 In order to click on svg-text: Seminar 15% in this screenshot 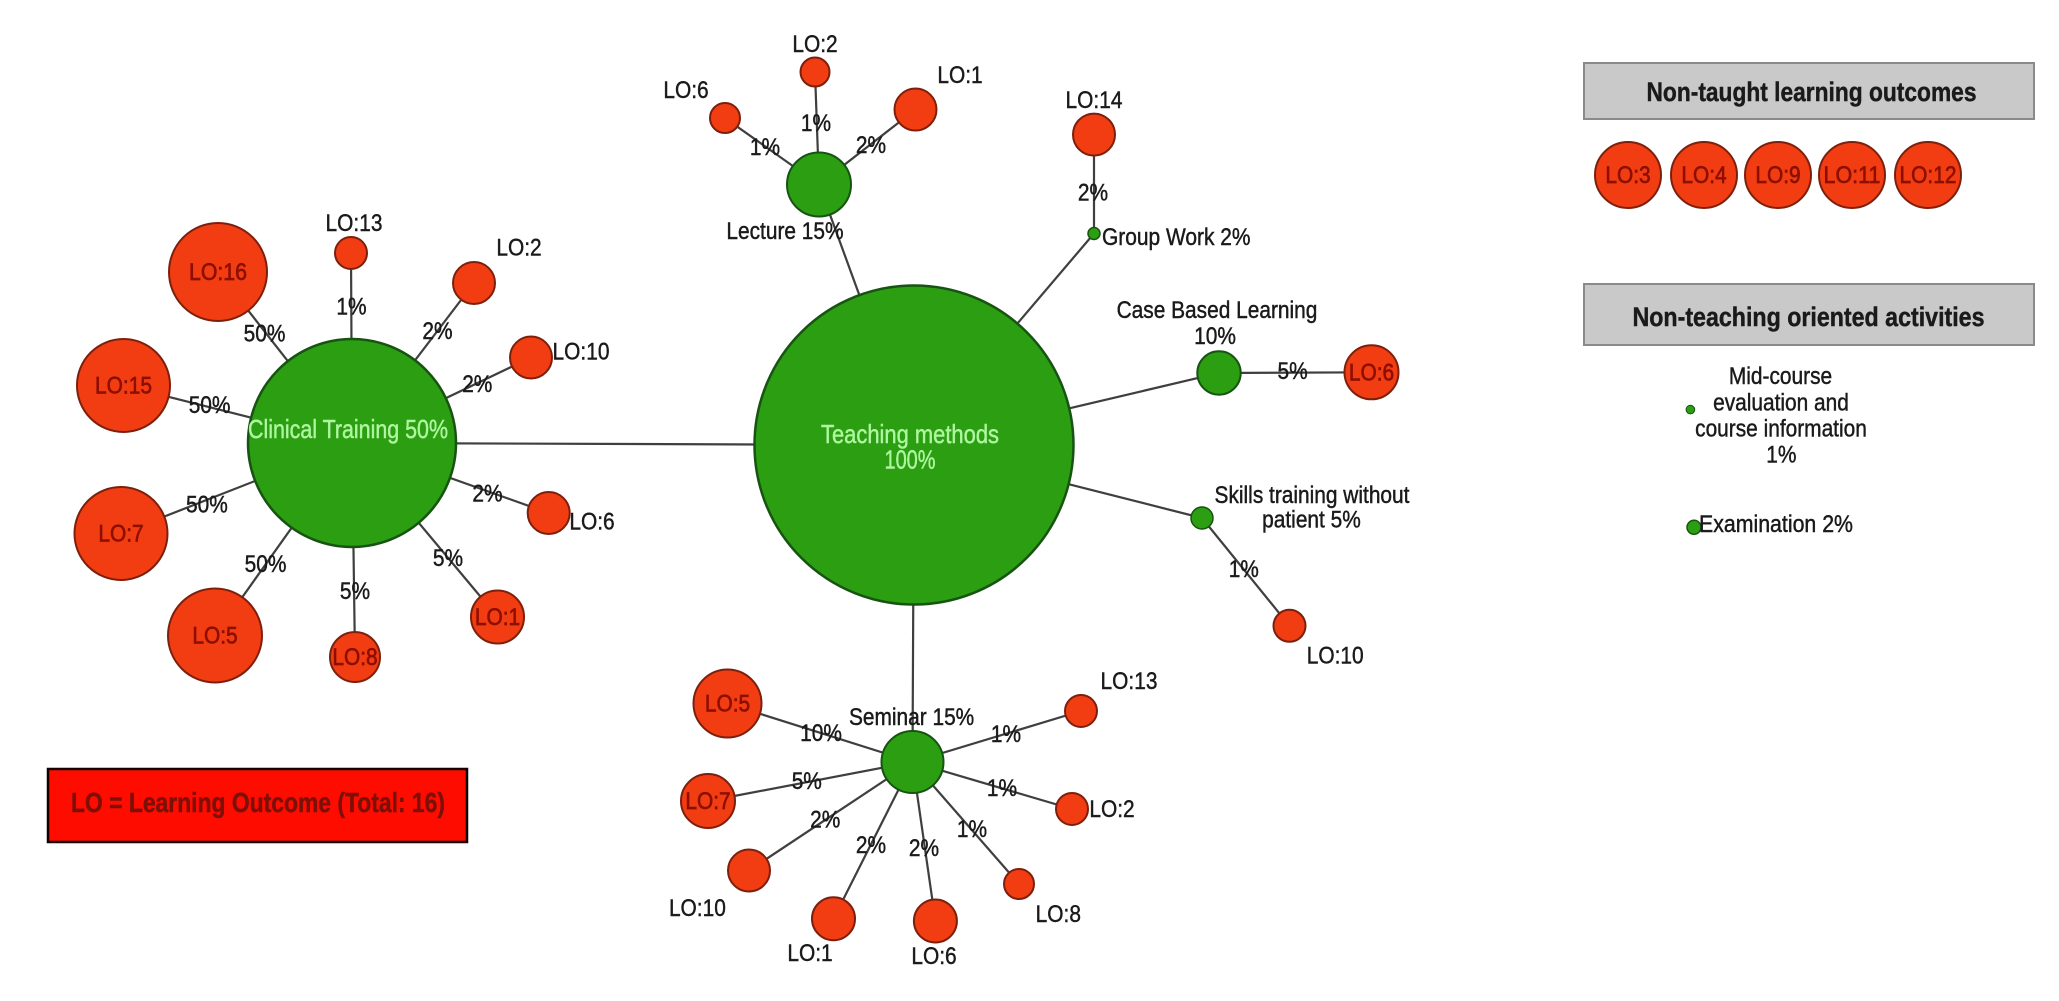, I will do `click(911, 717)`.